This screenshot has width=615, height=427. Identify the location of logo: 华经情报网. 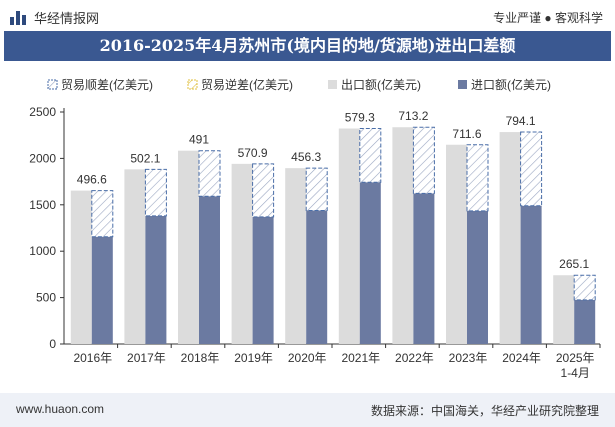
(54, 17).